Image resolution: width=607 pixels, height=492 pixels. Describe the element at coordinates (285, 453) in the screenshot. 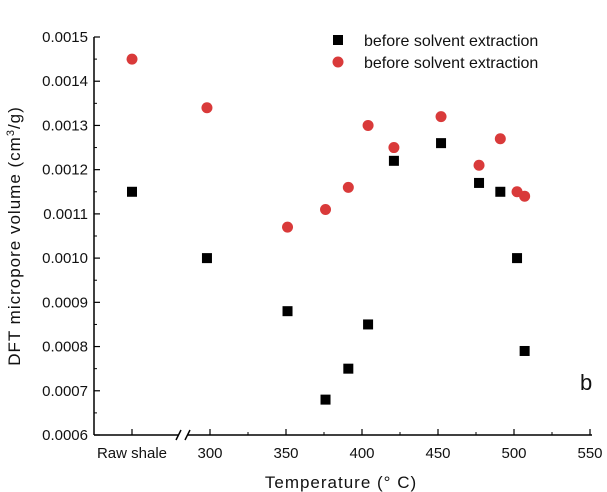

I see `x-tick-label: 350` at that location.